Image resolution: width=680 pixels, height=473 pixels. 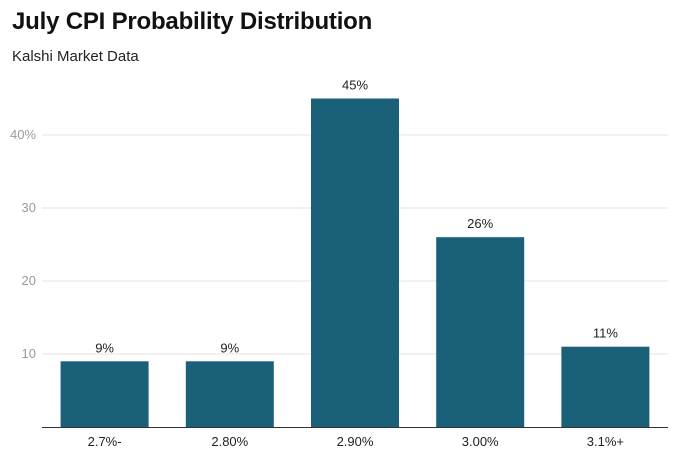 I want to click on data-label: 45%, so click(x=355, y=85).